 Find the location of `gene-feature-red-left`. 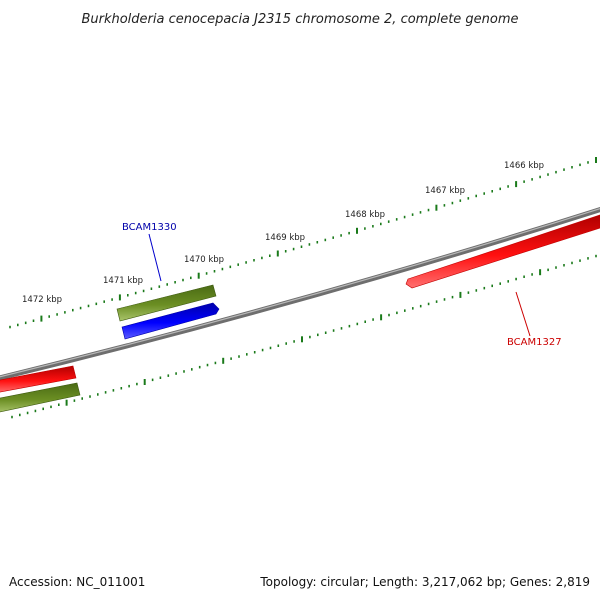

gene-feature-red-left is located at coordinates (38, 379).